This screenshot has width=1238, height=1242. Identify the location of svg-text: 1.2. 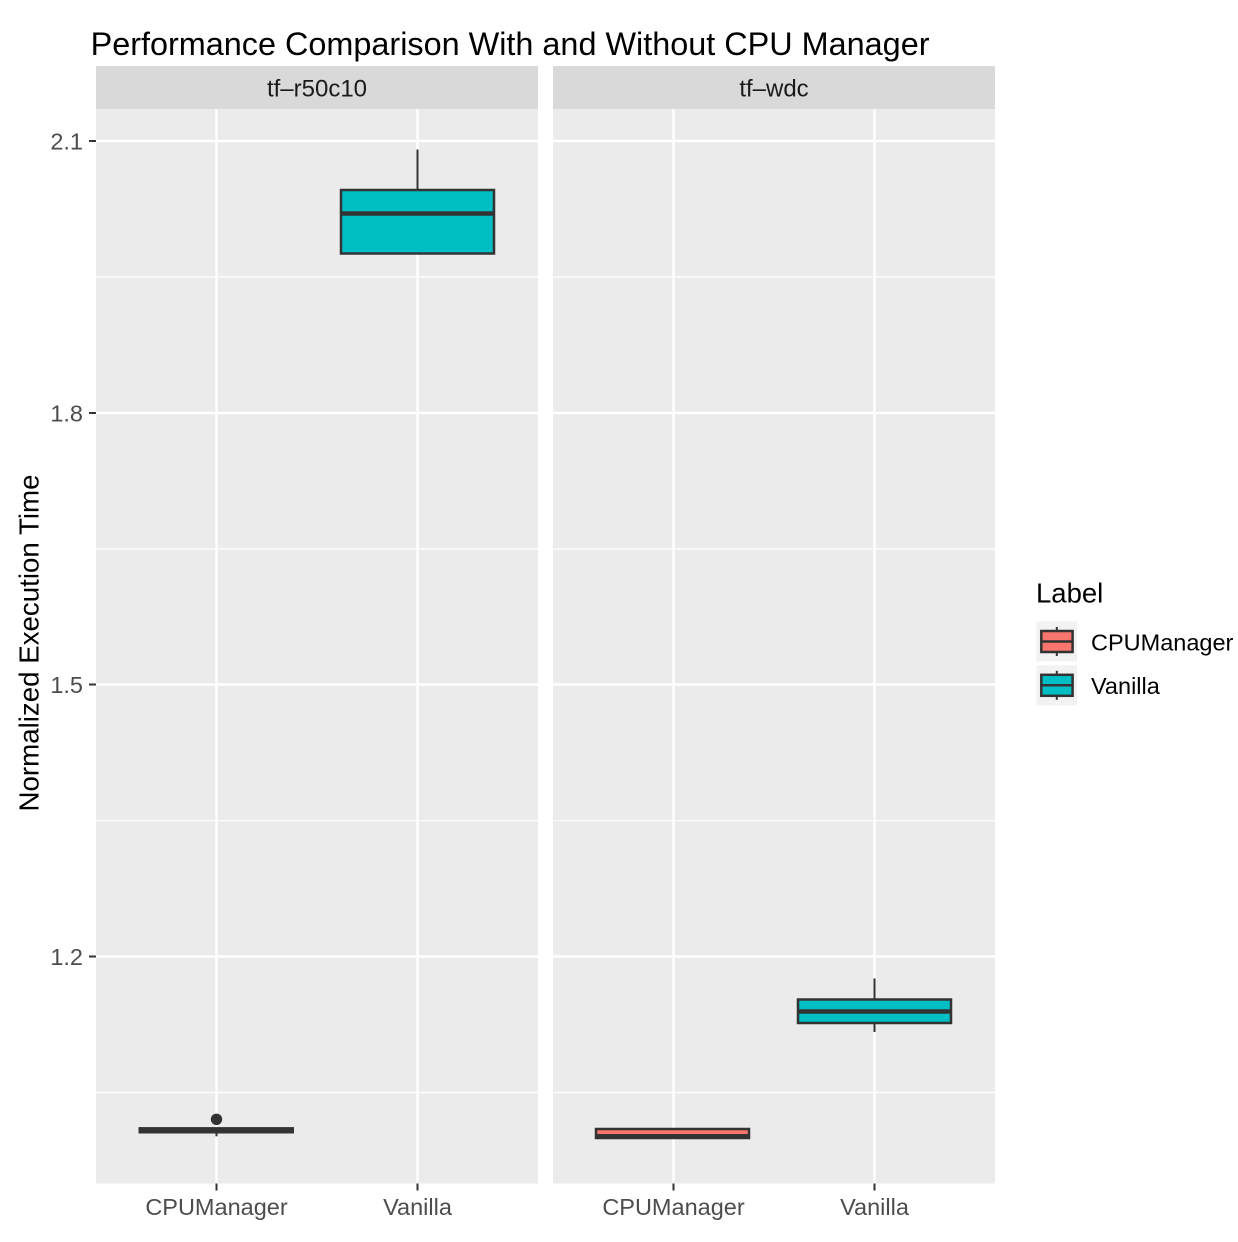
(66, 957).